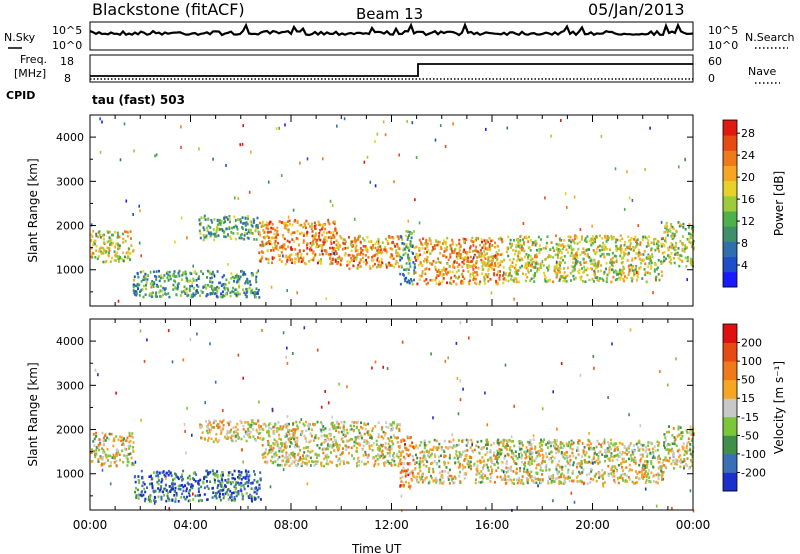 This screenshot has height=554, width=800. Describe the element at coordinates (762, 71) in the screenshot. I see `nave-label: Nave` at that location.